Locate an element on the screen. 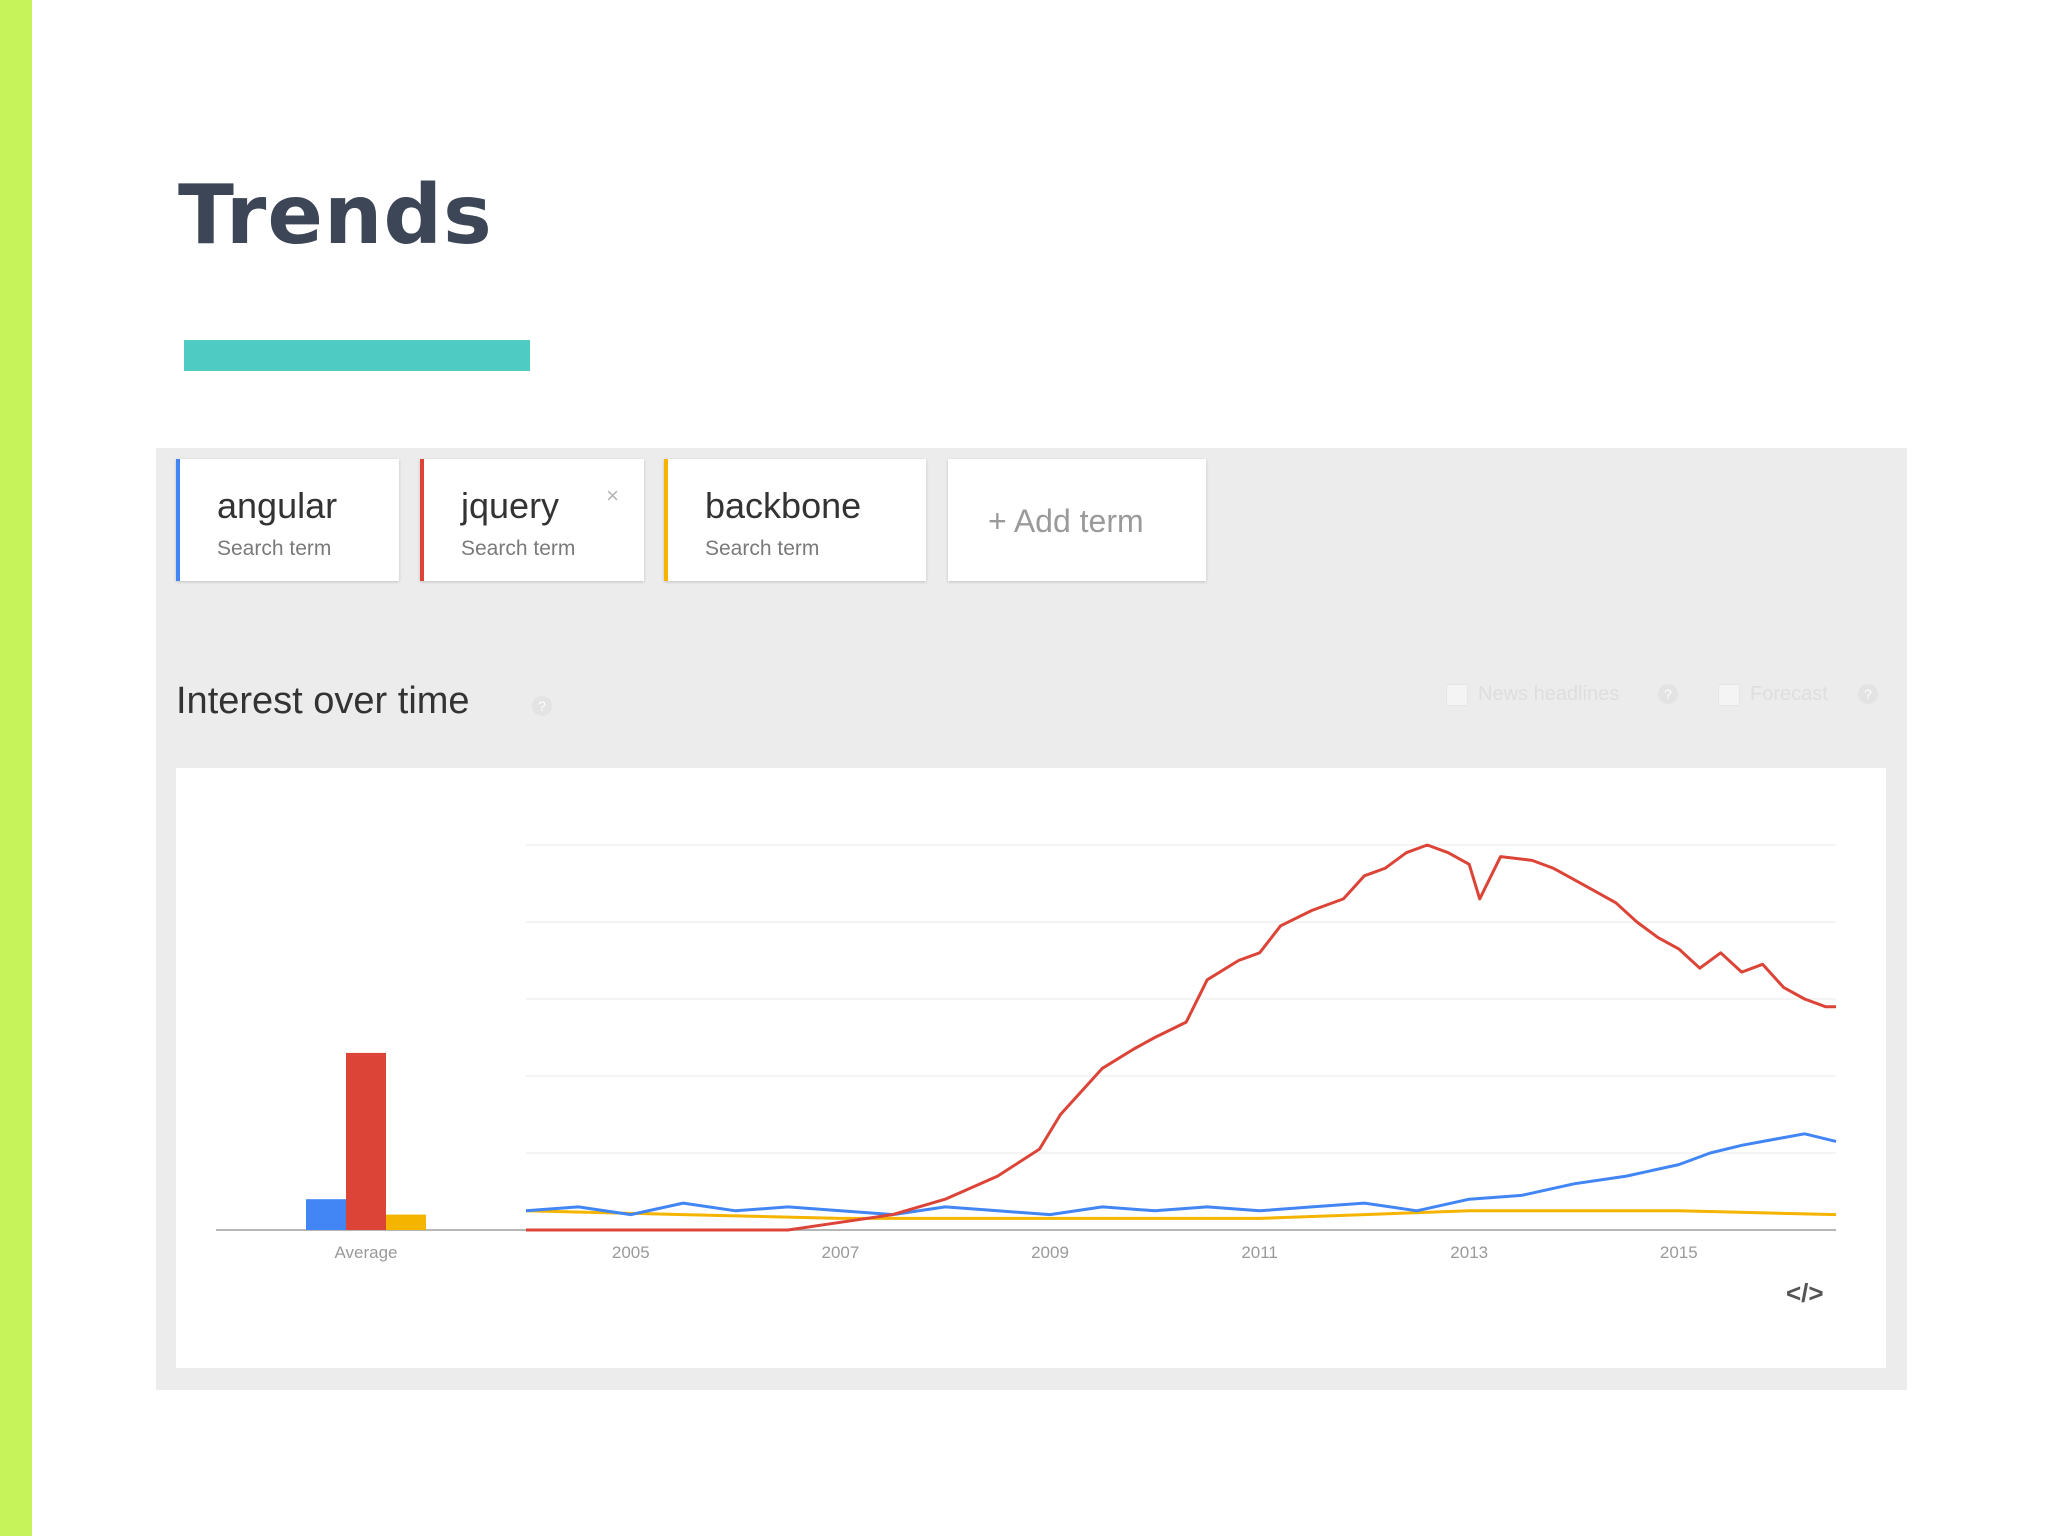 This screenshot has width=2048, height=1536. x-tick-label: 2011 is located at coordinates (1259, 1252).